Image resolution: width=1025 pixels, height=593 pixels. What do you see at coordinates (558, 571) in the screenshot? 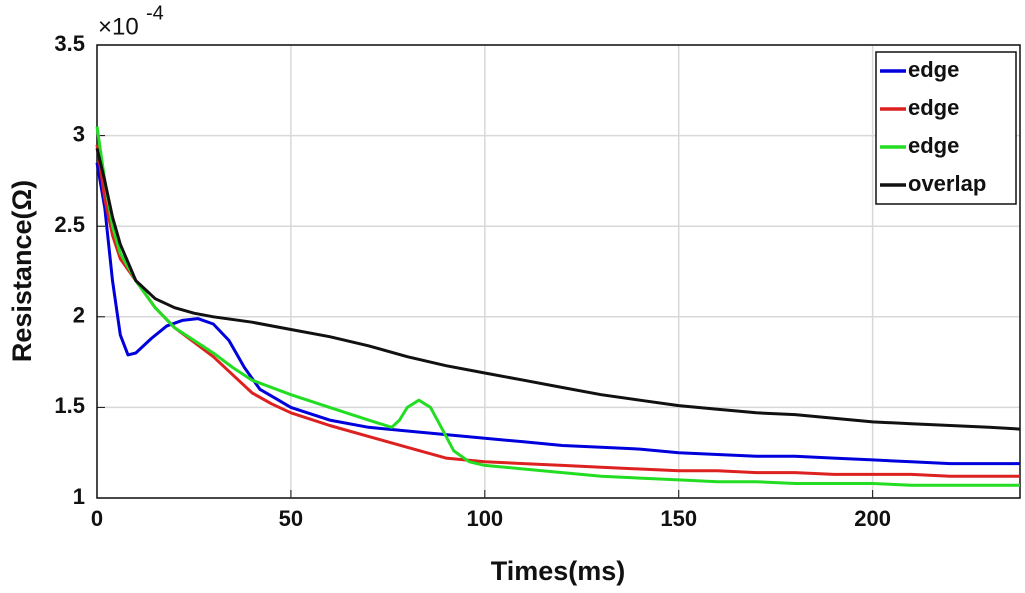
I see `x-axis-title: Times(ms)` at bounding box center [558, 571].